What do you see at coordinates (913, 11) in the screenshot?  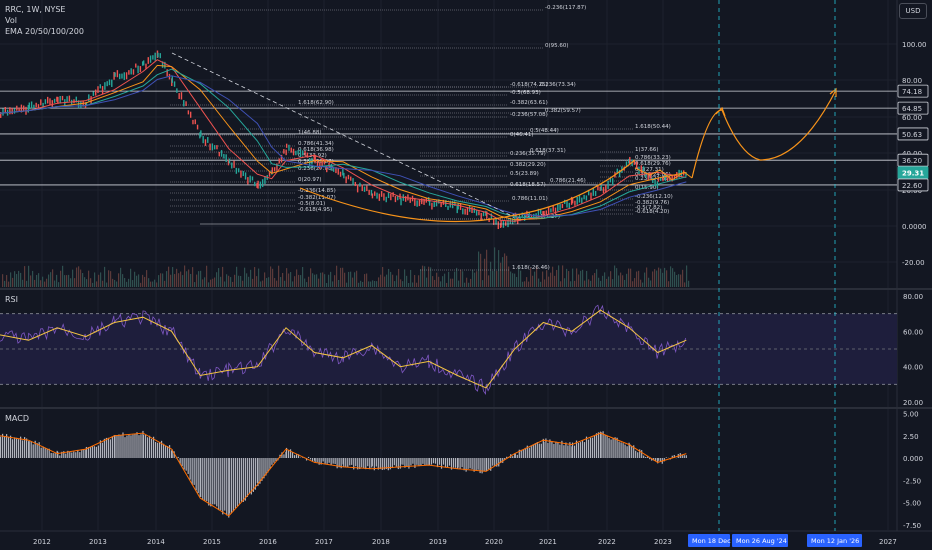 I see `currency-button: USD` at bounding box center [913, 11].